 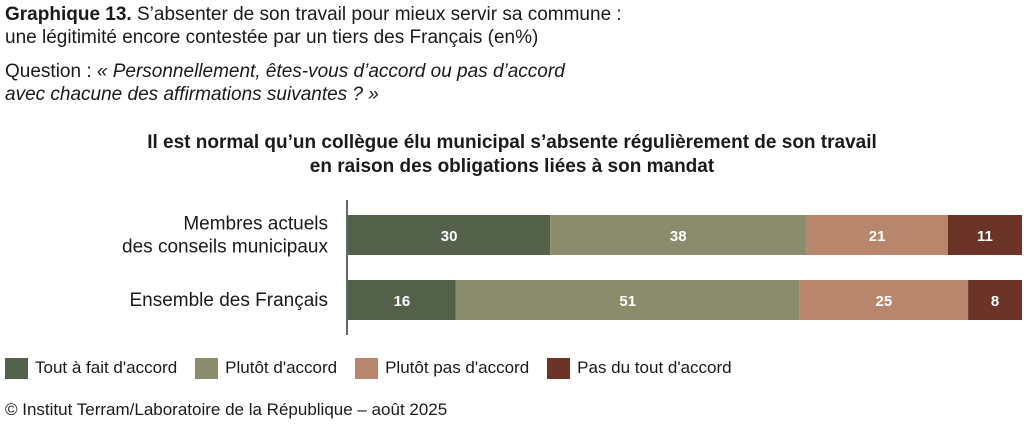 What do you see at coordinates (228, 300) in the screenshot?
I see `category-label: Ensemble des Français` at bounding box center [228, 300].